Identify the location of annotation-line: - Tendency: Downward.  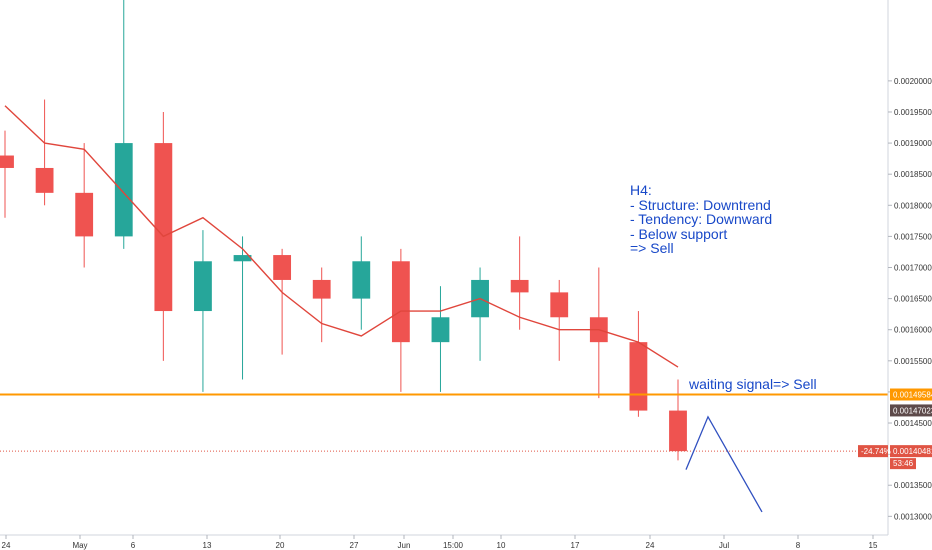
(701, 219).